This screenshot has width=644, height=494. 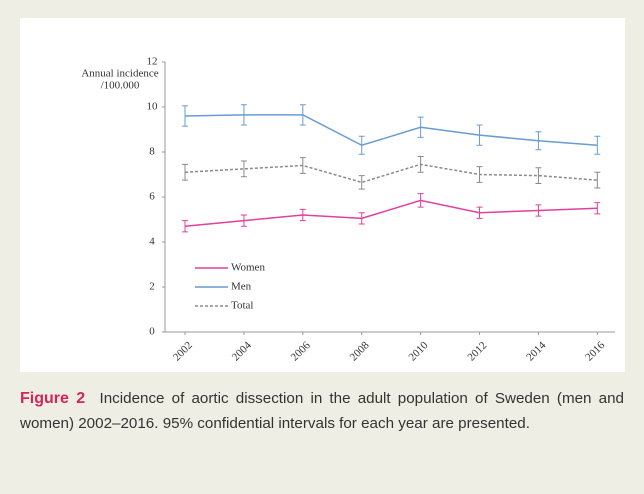 What do you see at coordinates (53, 398) in the screenshot?
I see `caption-label: Figure 2` at bounding box center [53, 398].